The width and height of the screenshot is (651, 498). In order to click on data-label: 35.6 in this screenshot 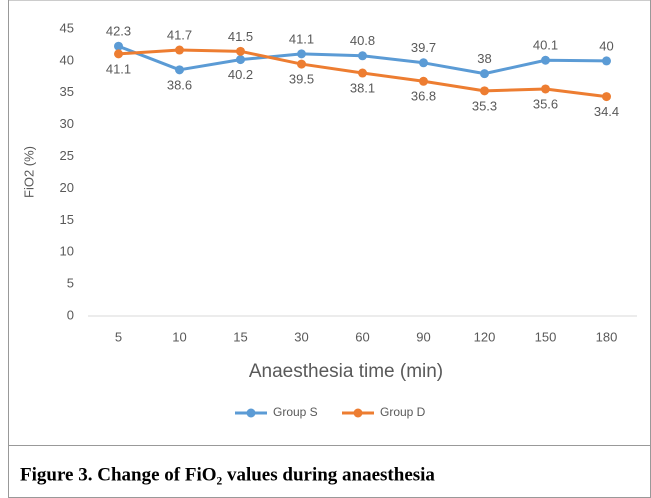, I will do `click(545, 103)`.